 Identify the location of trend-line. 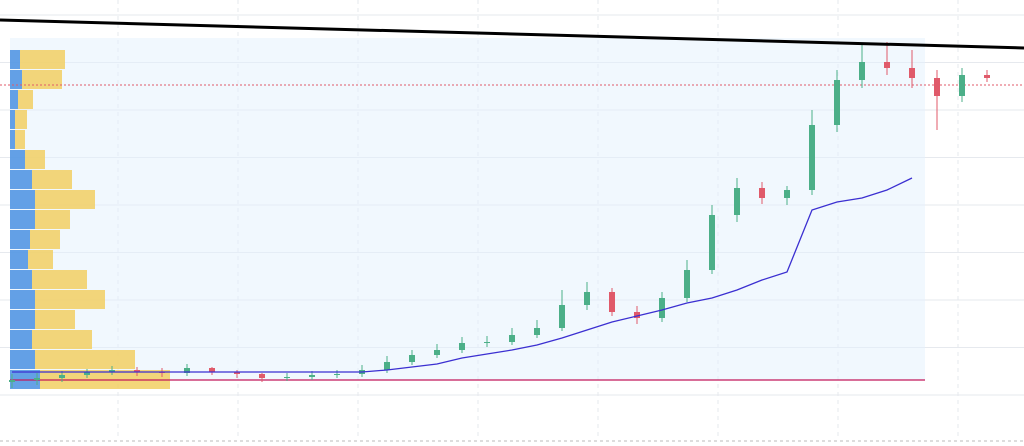
(512, 34).